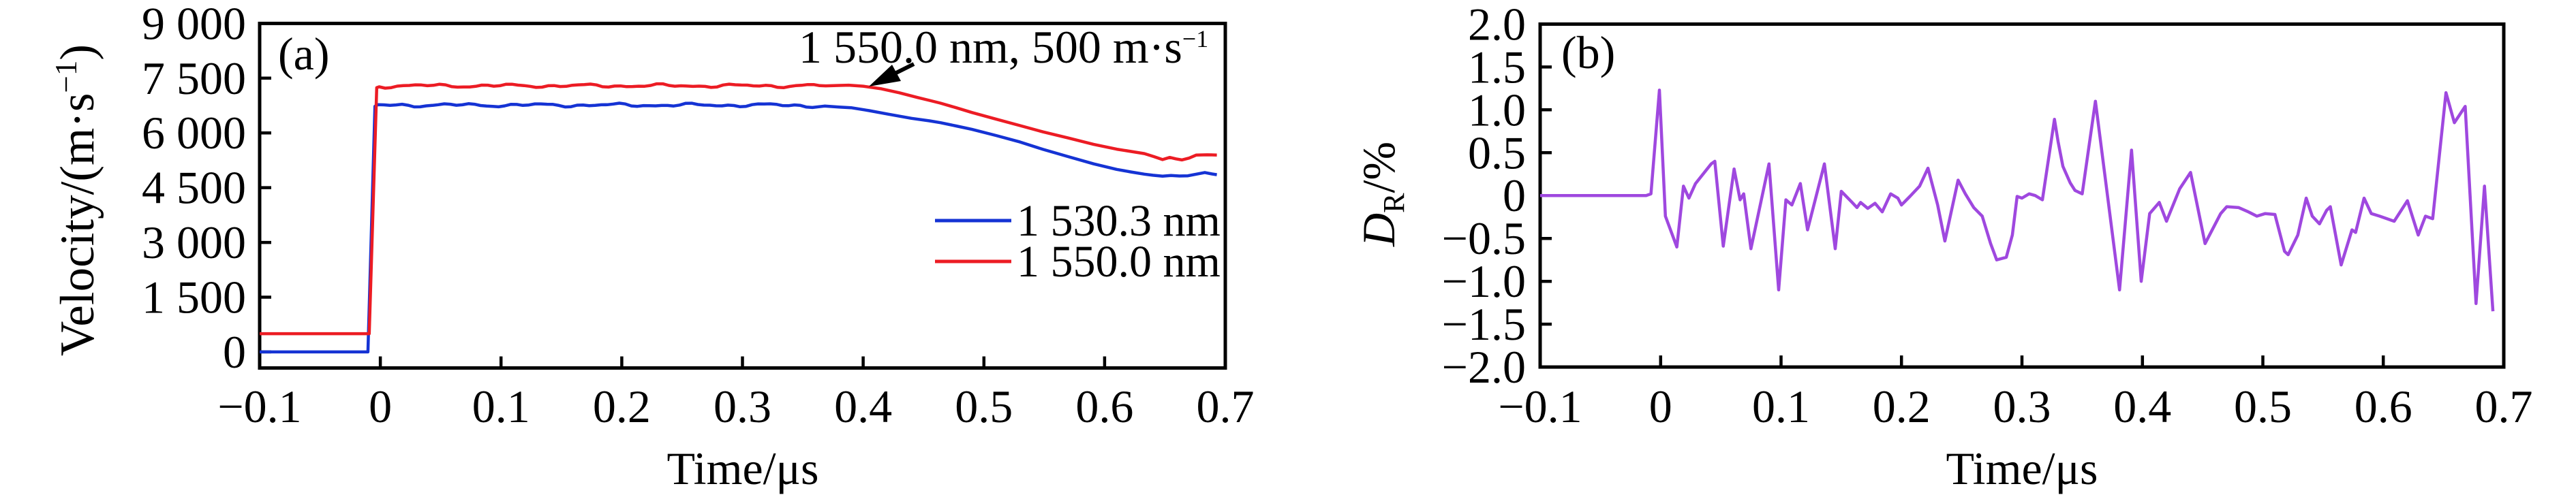 The height and width of the screenshot is (497, 2576). Describe the element at coordinates (194, 78) in the screenshot. I see `svg-text: 7 500` at that location.